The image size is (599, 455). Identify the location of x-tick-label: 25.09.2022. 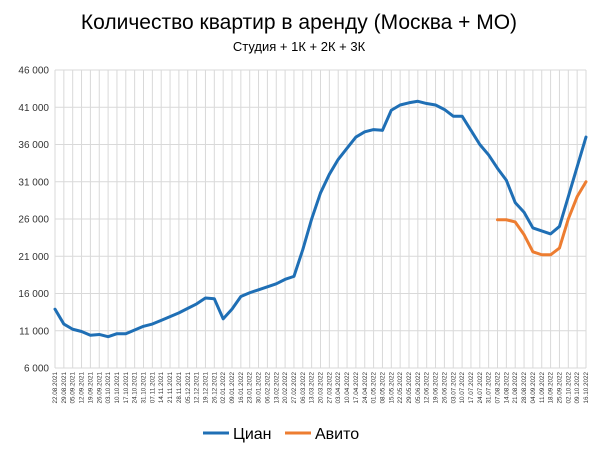
(559, 388).